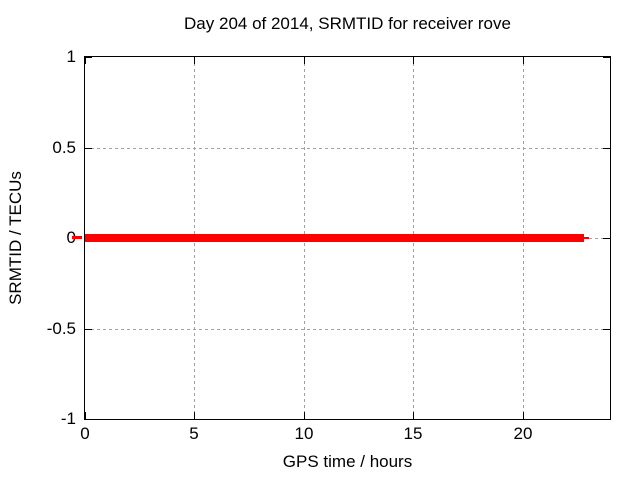  I want to click on x-tick-label: 5, so click(194, 433).